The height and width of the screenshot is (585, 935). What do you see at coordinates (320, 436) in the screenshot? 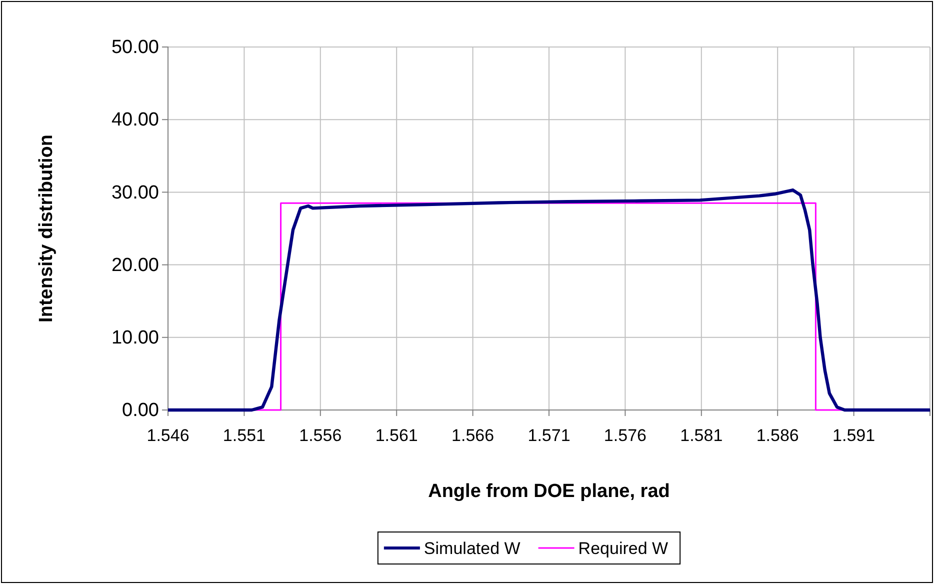
I see `x-tick-label: 1.556` at bounding box center [320, 436].